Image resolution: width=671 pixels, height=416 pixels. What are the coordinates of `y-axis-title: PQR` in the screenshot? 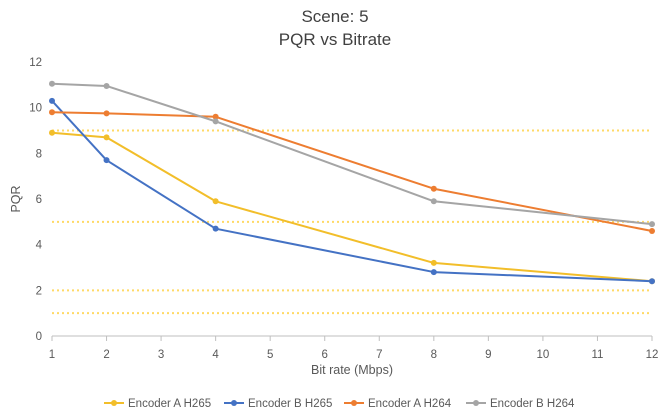 It's located at (16, 198).